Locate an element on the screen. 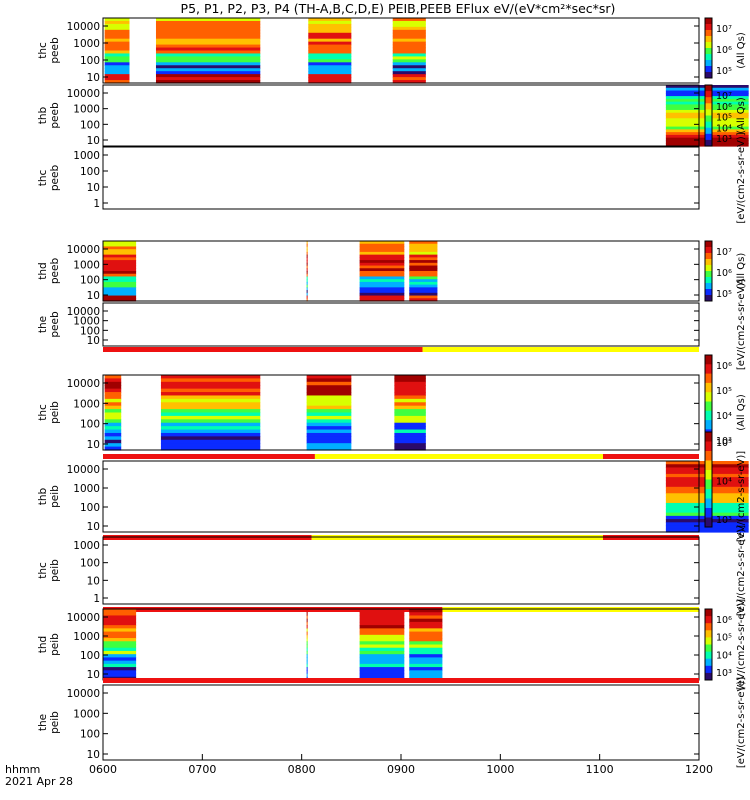 The height and width of the screenshot is (800, 750). panel-label-line1: thc is located at coordinates (43, 178).